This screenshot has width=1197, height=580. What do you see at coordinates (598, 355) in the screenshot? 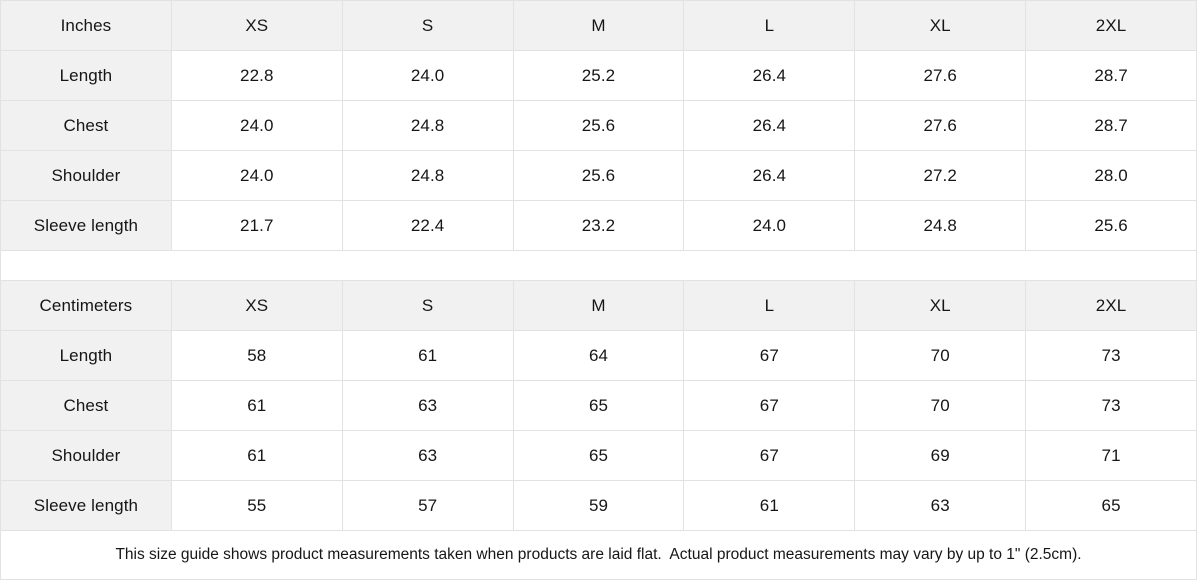
I see `value-cell: 64` at bounding box center [598, 355].